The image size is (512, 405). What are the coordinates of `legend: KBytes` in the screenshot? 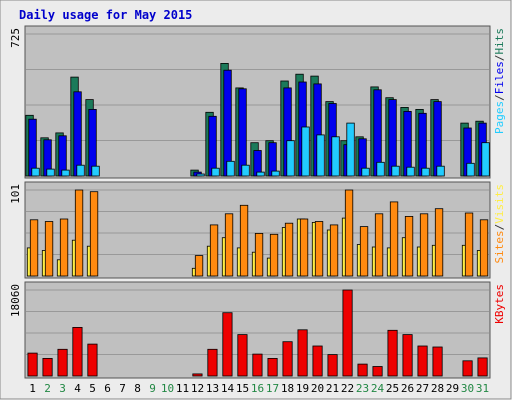 It's located at (499, 304).